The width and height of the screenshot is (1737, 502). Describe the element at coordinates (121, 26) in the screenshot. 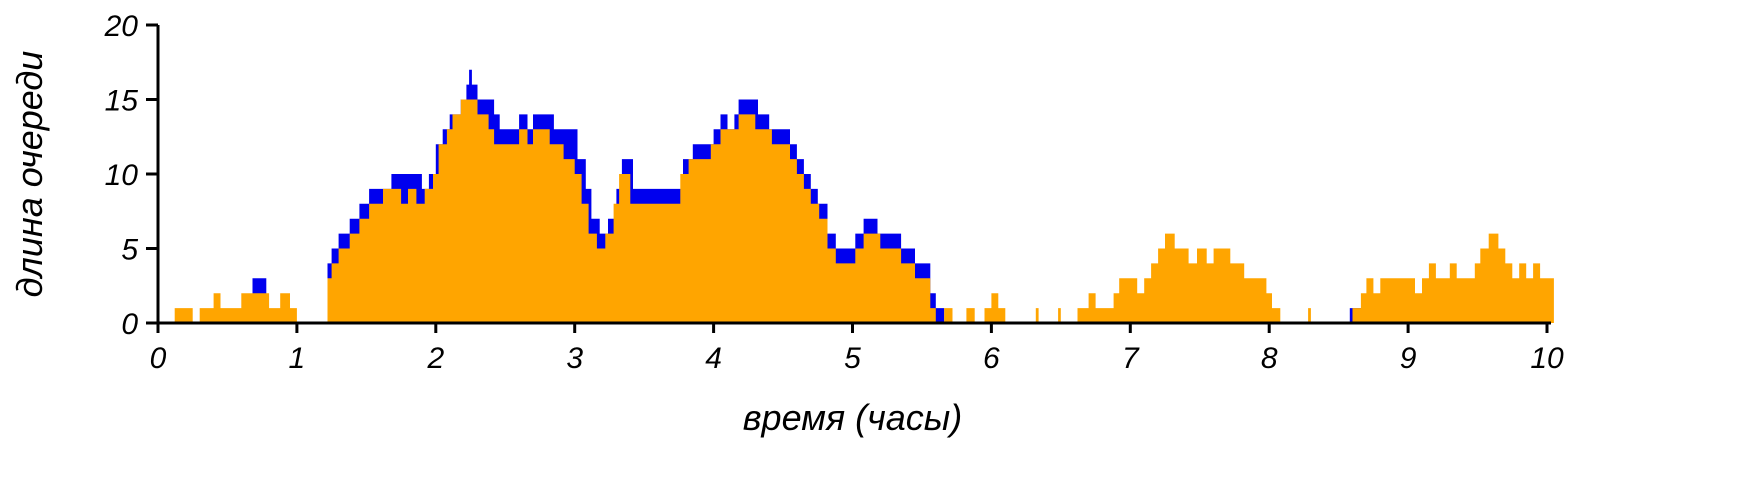

I see `y-tick-label: 20` at that location.